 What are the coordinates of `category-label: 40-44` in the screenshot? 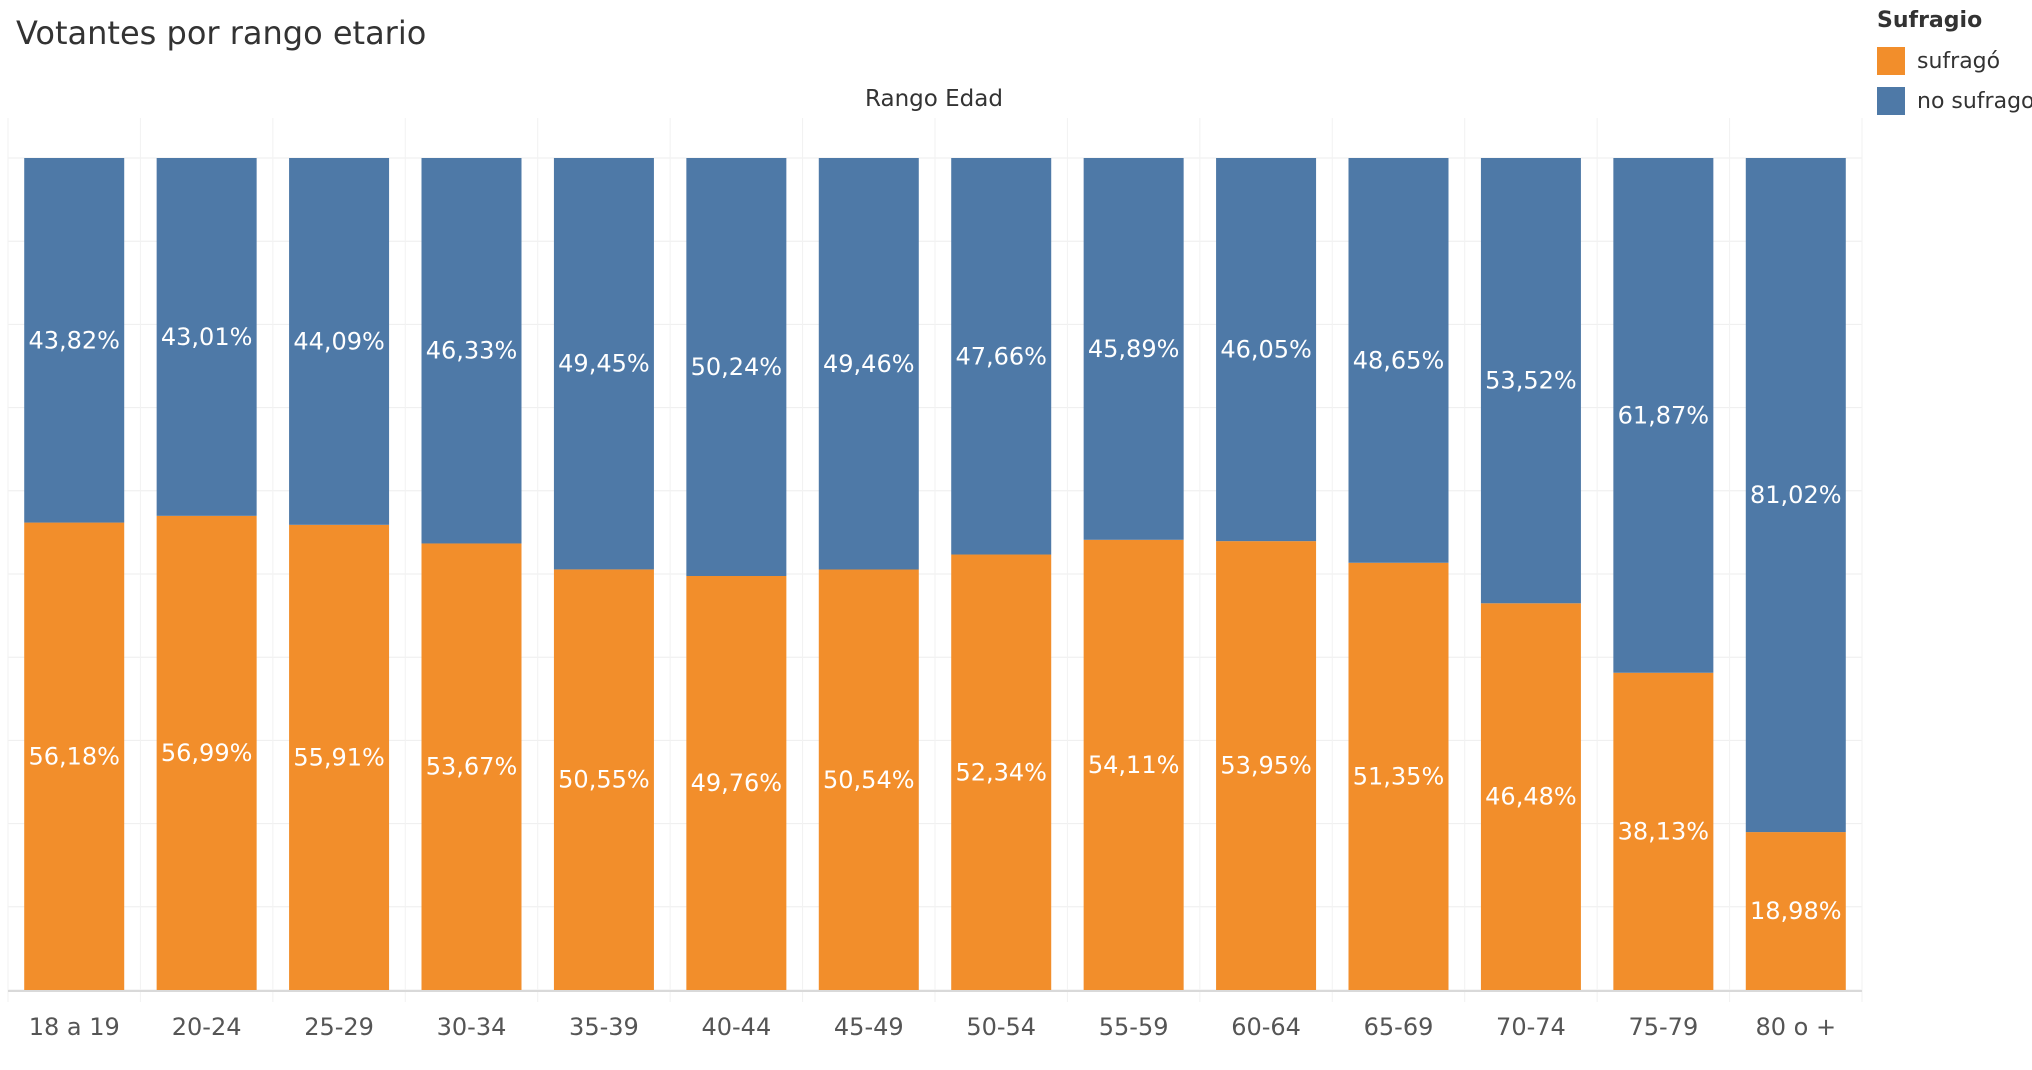 It's located at (736, 1027).